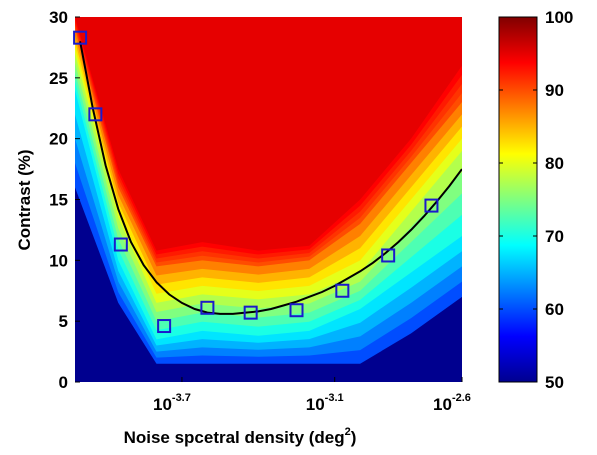 Image resolution: width=597 pixels, height=455 pixels. Describe the element at coordinates (172, 403) in the screenshot. I see `x-tick-label: 10-3.7` at that location.